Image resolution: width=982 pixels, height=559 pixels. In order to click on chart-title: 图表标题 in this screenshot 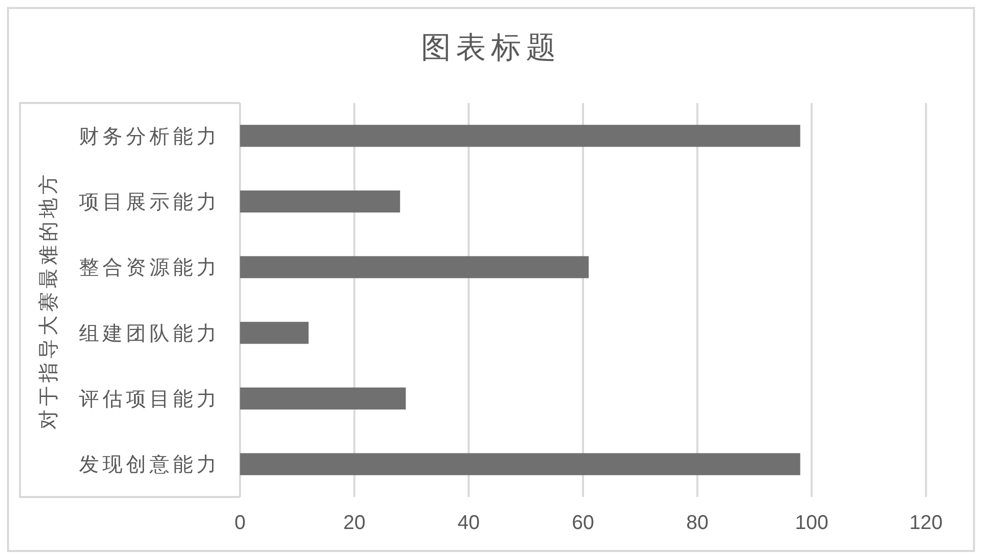, I will do `click(491, 48)`.